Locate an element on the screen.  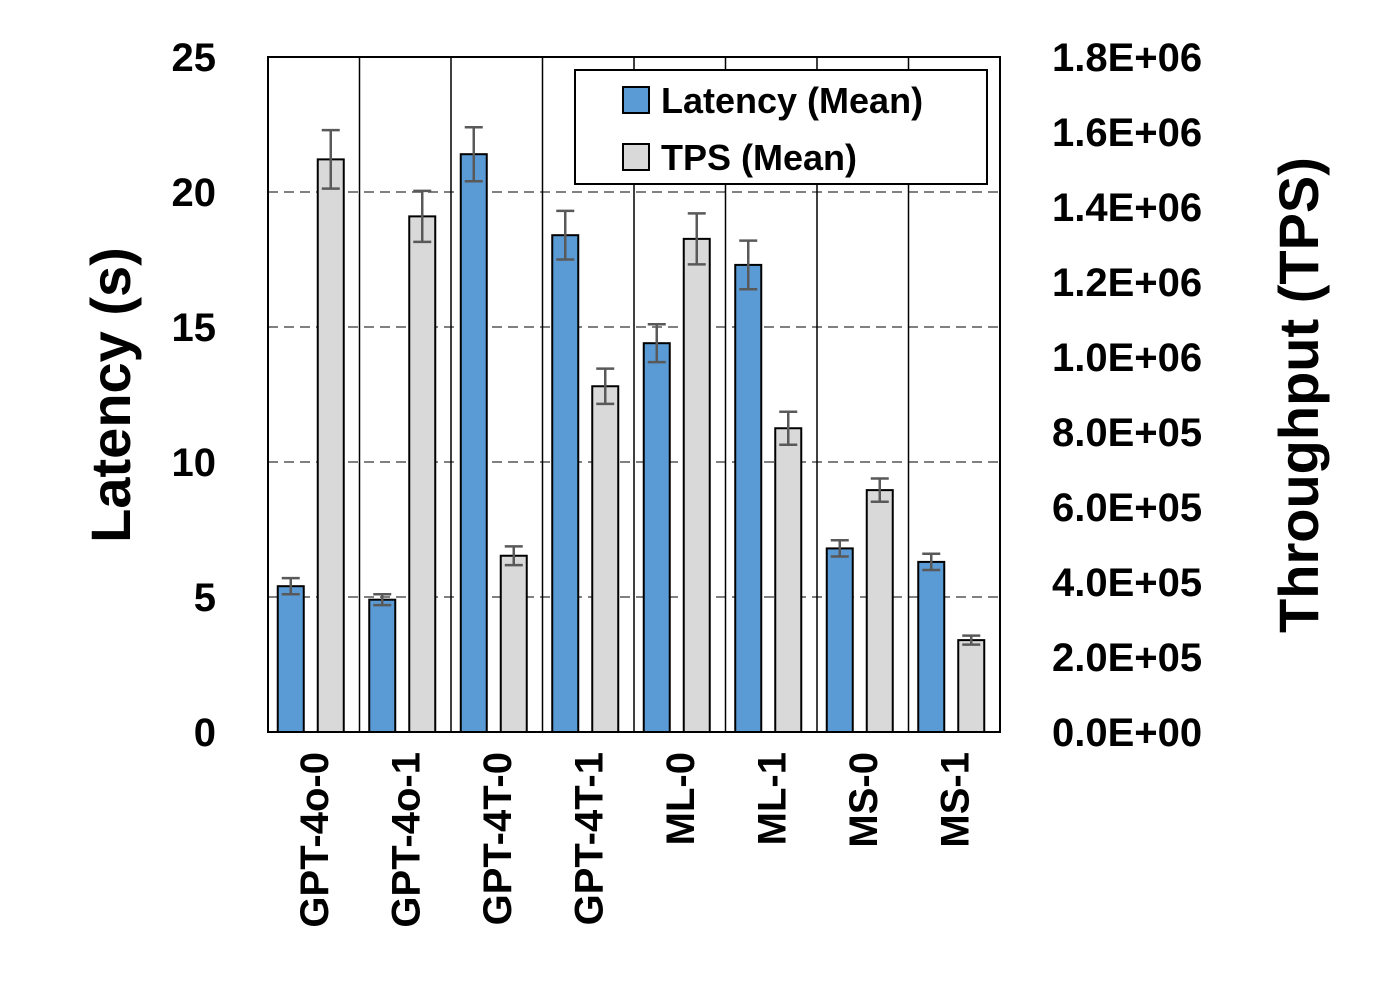
category-label-ML-0: ML-0 is located at coordinates (681, 798).